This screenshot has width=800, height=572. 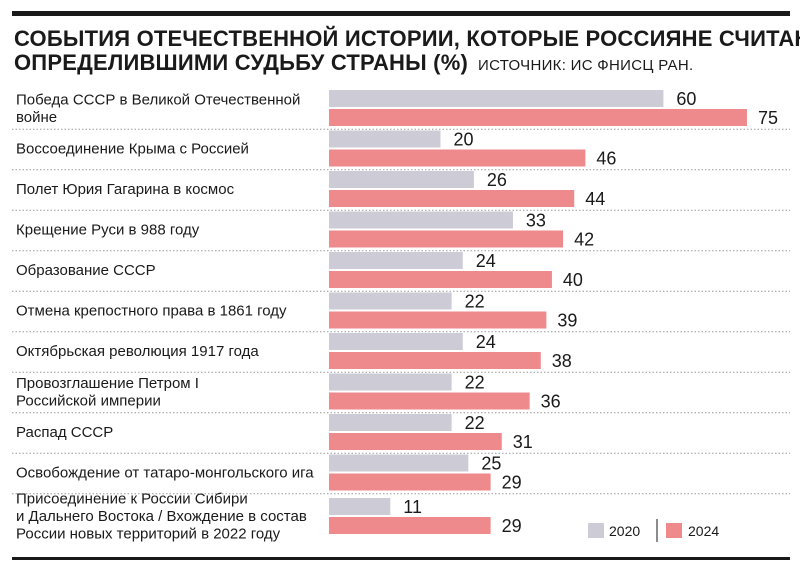 What do you see at coordinates (125, 189) in the screenshot?
I see `category-label: Полет Юрия Гагарина в космос` at bounding box center [125, 189].